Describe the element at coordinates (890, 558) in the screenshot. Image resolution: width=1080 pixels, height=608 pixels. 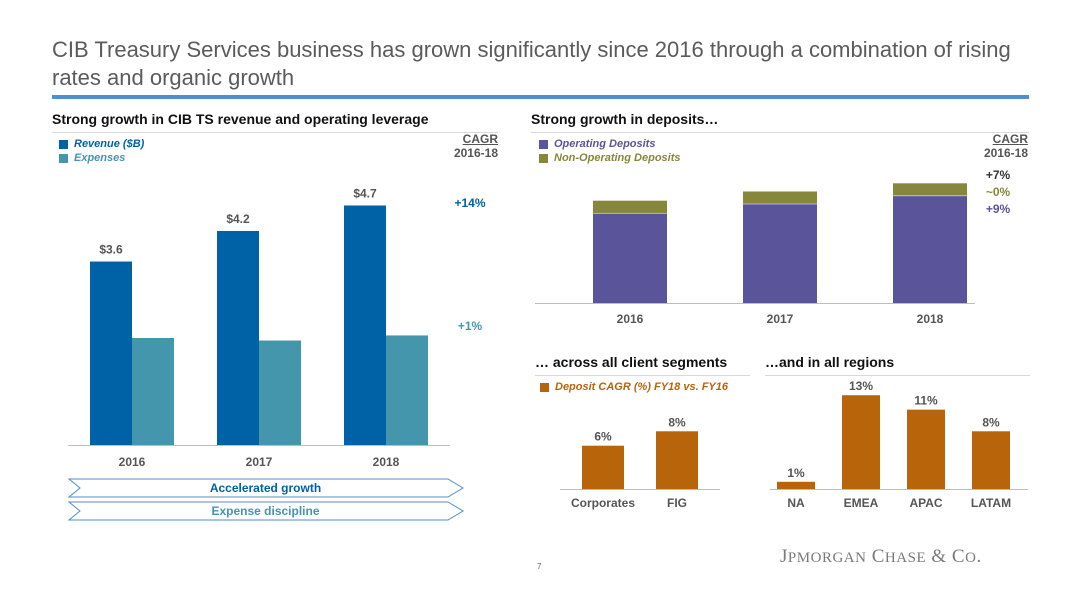
I see `logo-glyph: H` at that location.